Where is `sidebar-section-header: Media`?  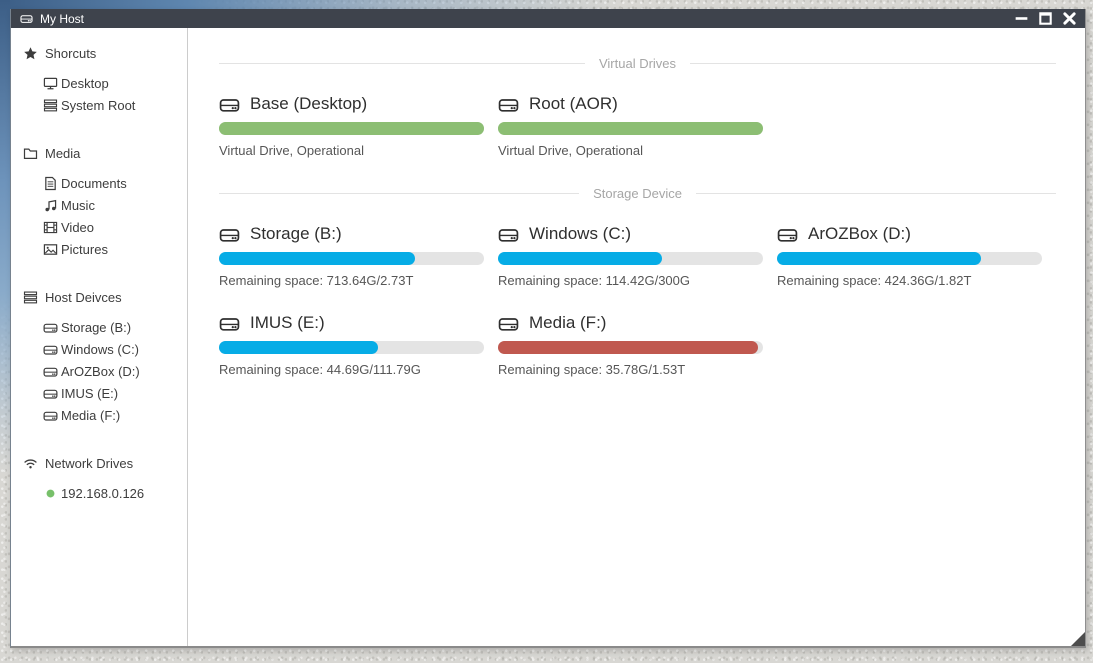
sidebar-section-header: Media is located at coordinates (102, 153).